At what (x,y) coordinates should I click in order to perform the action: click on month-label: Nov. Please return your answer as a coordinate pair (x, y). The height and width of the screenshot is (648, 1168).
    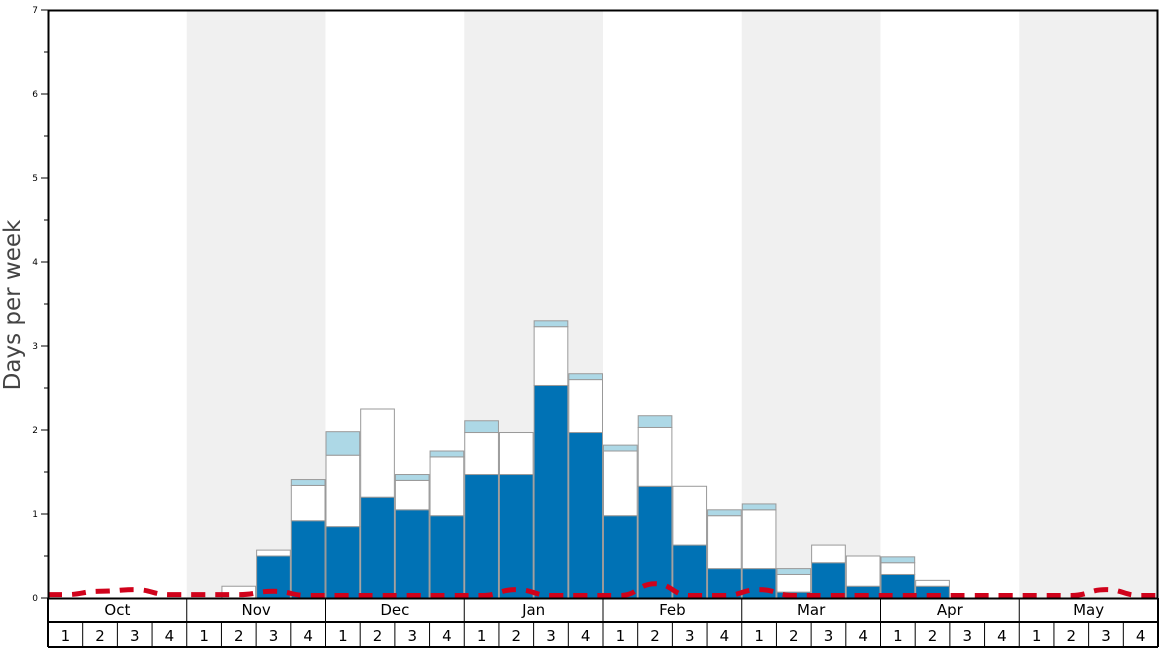
    Looking at the image, I should click on (255, 610).